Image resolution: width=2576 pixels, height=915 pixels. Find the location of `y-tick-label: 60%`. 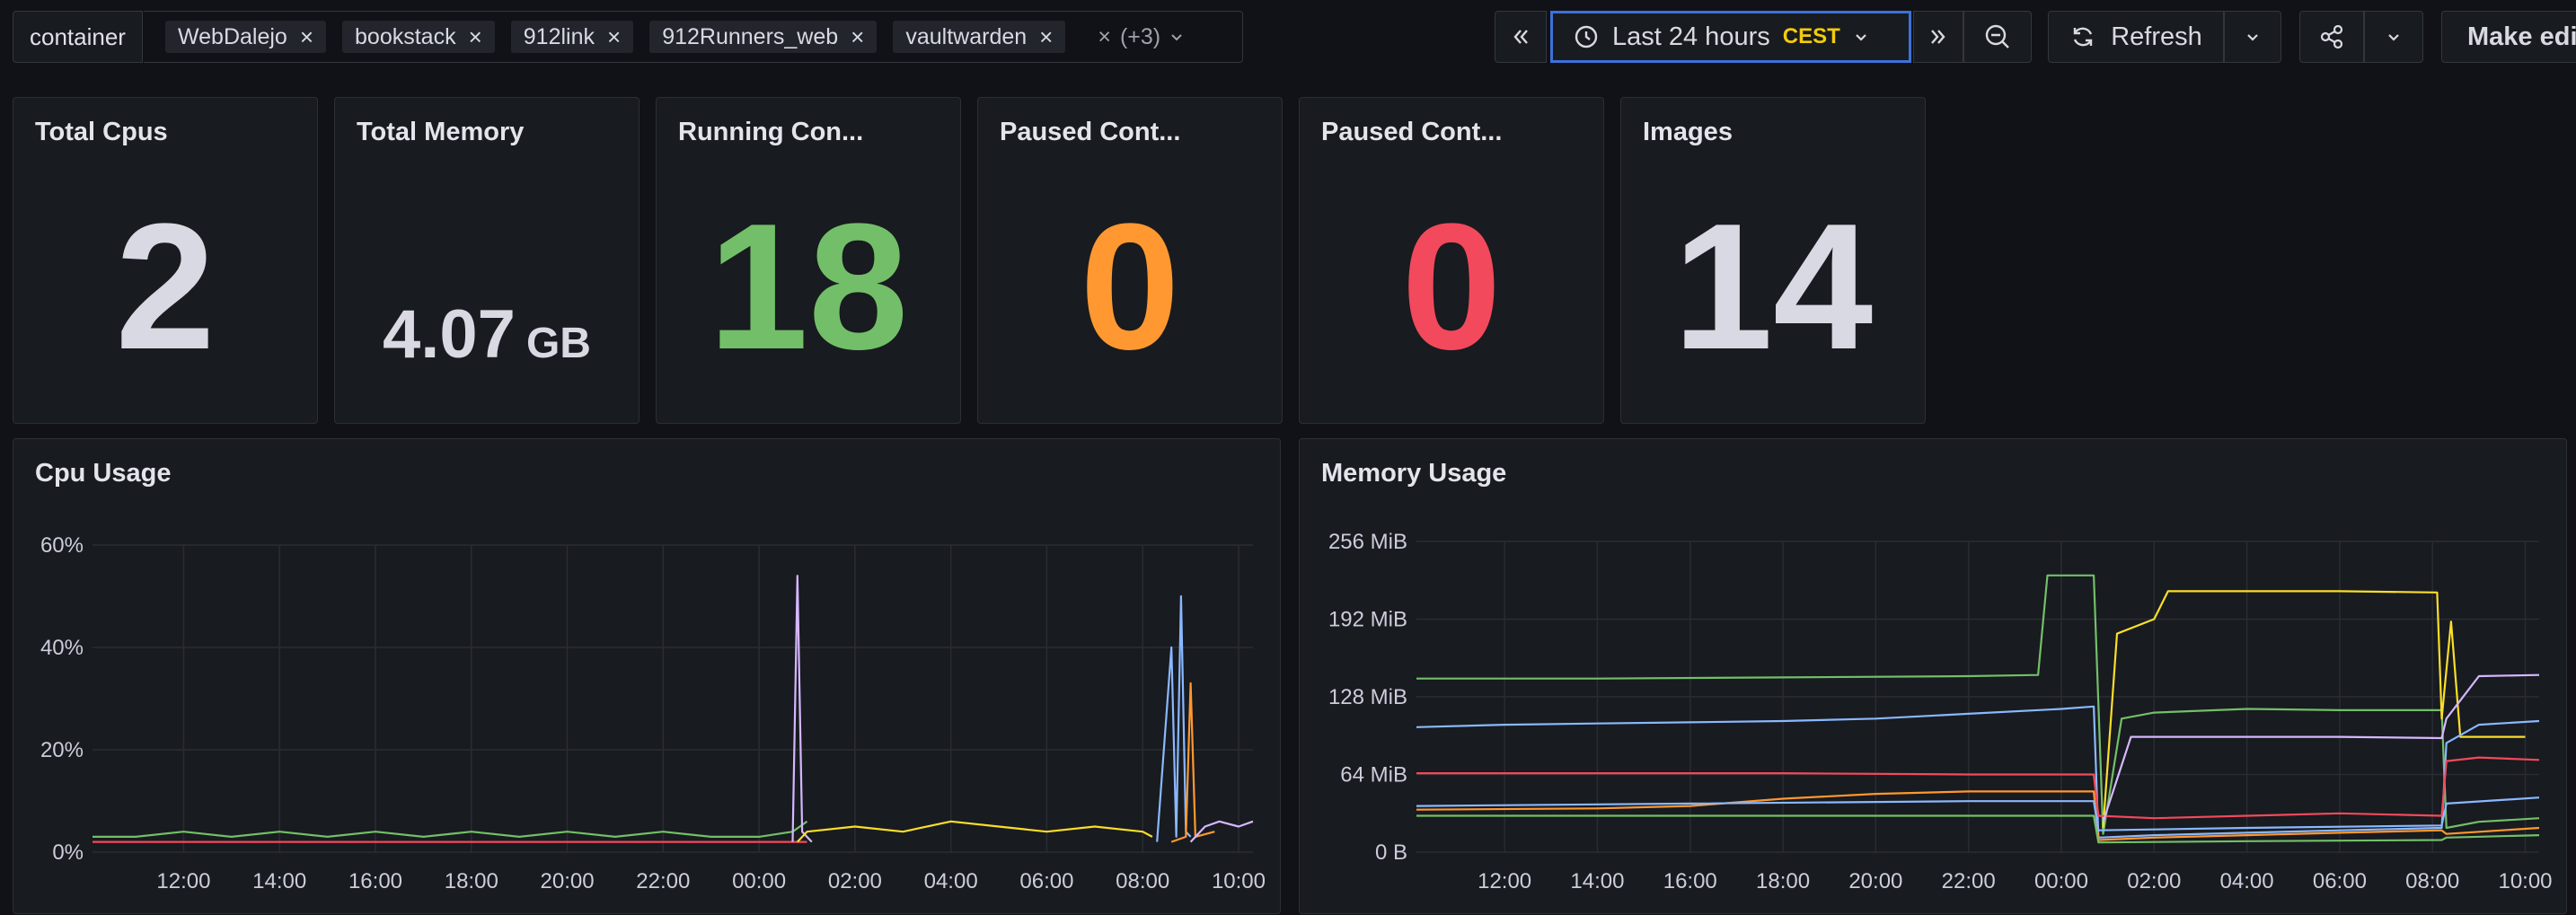

y-tick-label: 60% is located at coordinates (62, 545).